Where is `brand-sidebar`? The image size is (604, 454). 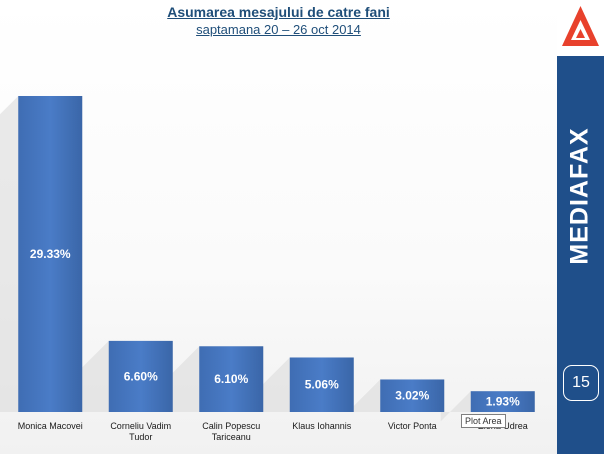 brand-sidebar is located at coordinates (580, 227).